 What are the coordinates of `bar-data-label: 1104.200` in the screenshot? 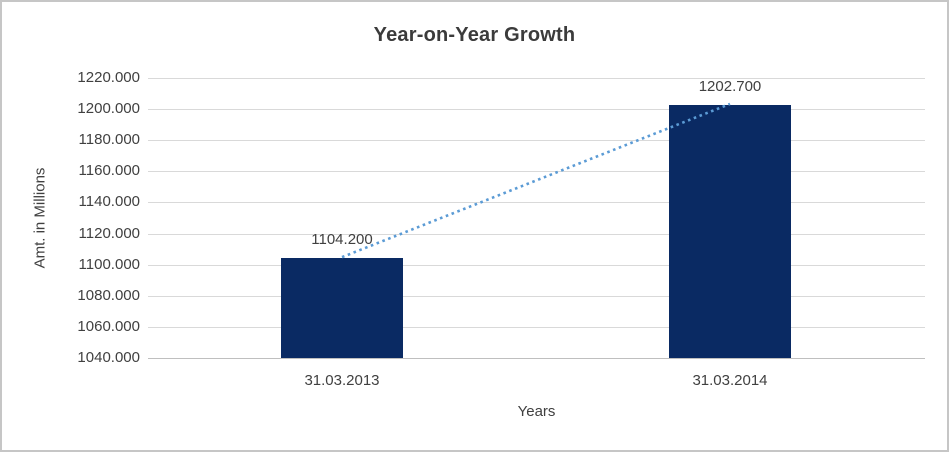 It's located at (342, 240).